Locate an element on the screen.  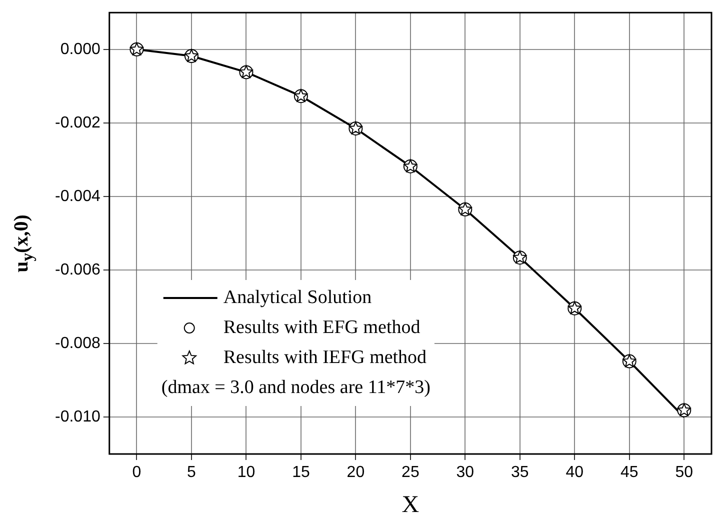
legend-label: Results with EFG method is located at coordinates (322, 327).